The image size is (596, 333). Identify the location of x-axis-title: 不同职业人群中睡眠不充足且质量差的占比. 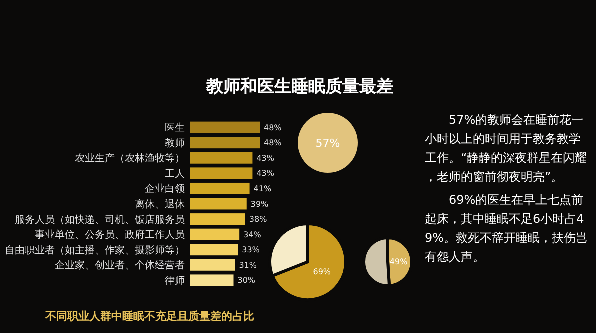
(149, 316).